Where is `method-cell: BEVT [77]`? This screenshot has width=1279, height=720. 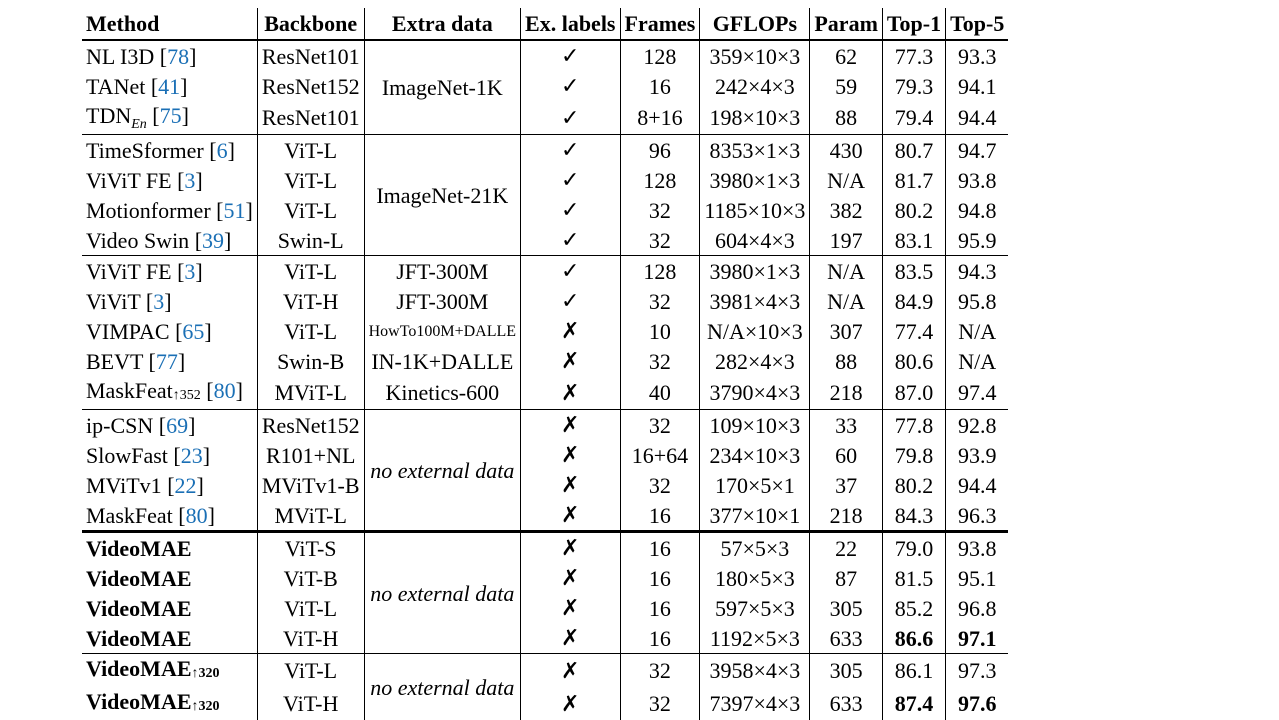
method-cell: BEVT [77] is located at coordinates (169, 361).